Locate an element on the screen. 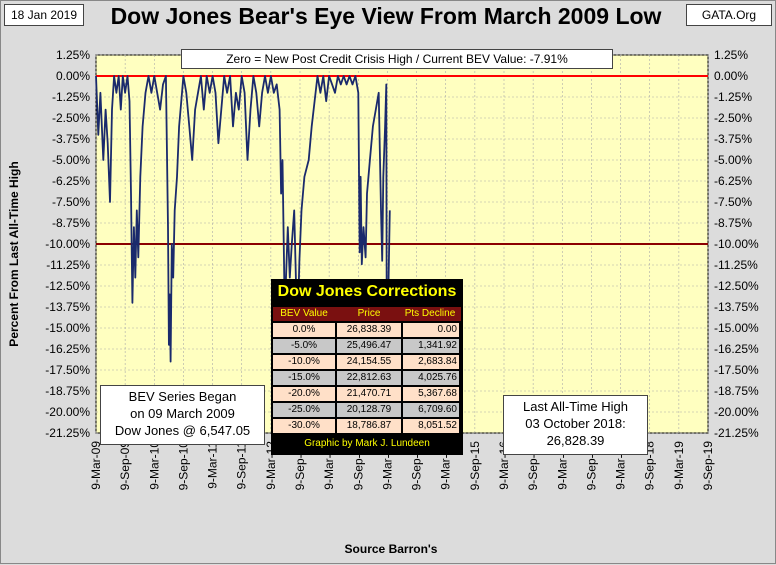 The height and width of the screenshot is (565, 776). price-cell: 20,128.79 is located at coordinates (369, 410).